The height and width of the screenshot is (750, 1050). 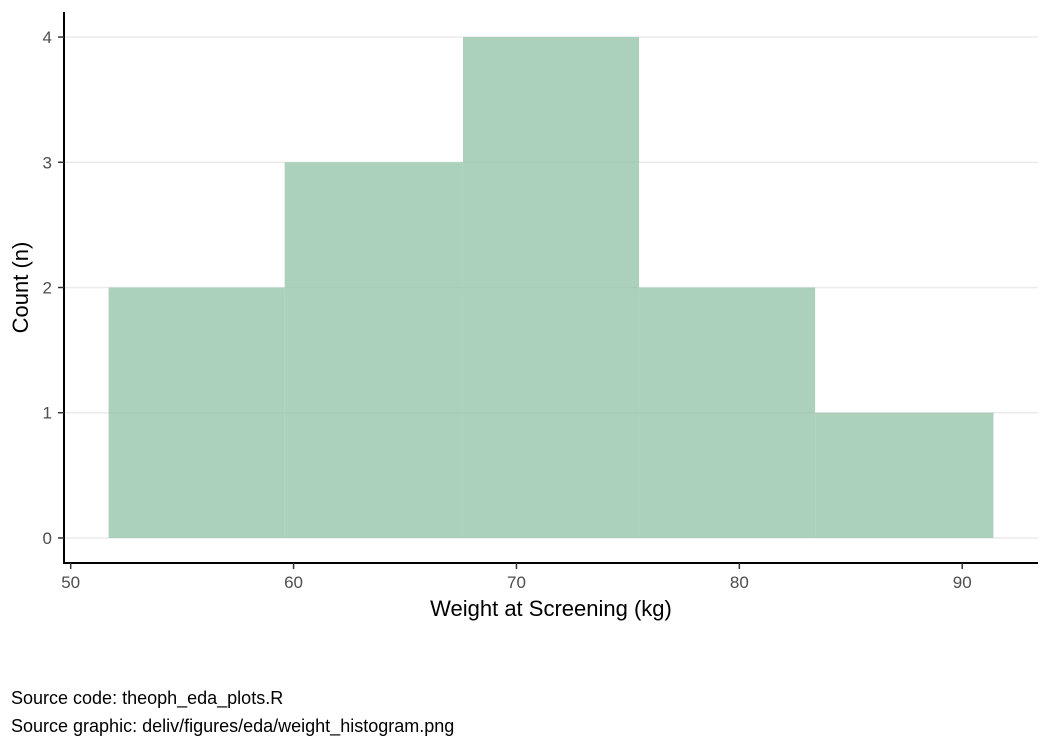 I want to click on x-axis-ticks: 50 60 70 80 90, so click(x=516, y=577).